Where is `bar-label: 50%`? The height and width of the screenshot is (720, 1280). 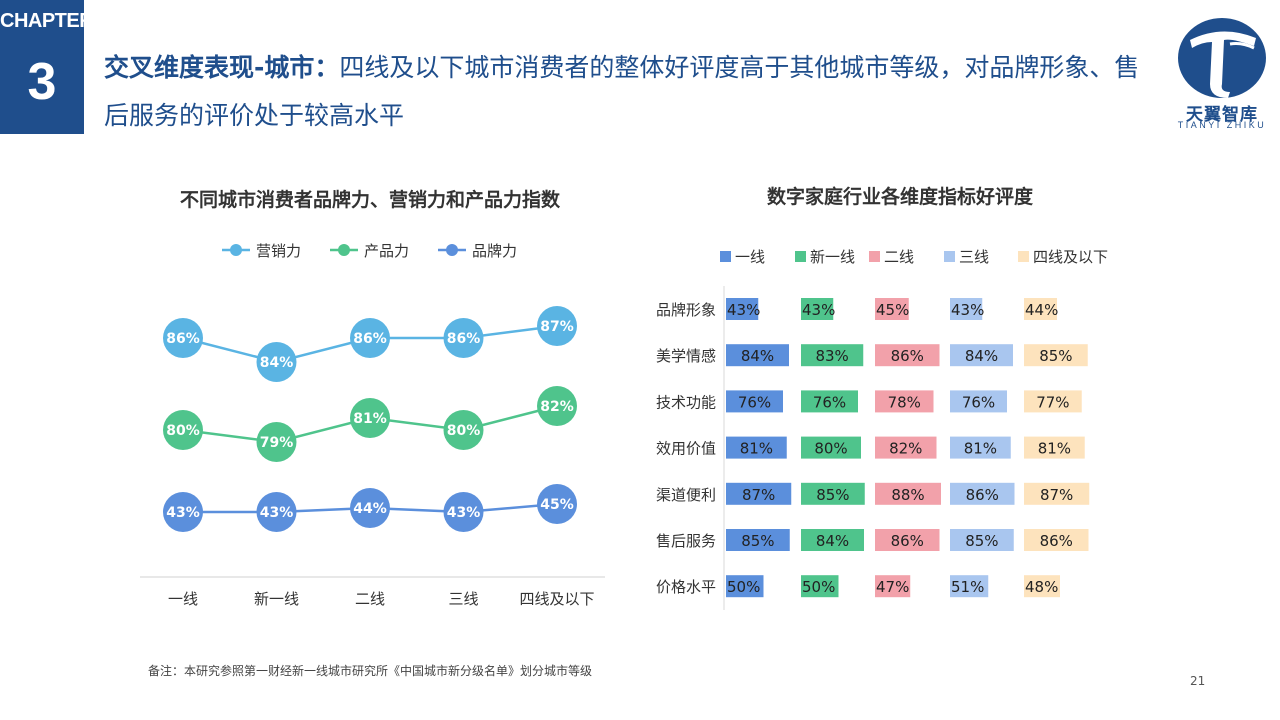 bar-label: 50% is located at coordinates (743, 587).